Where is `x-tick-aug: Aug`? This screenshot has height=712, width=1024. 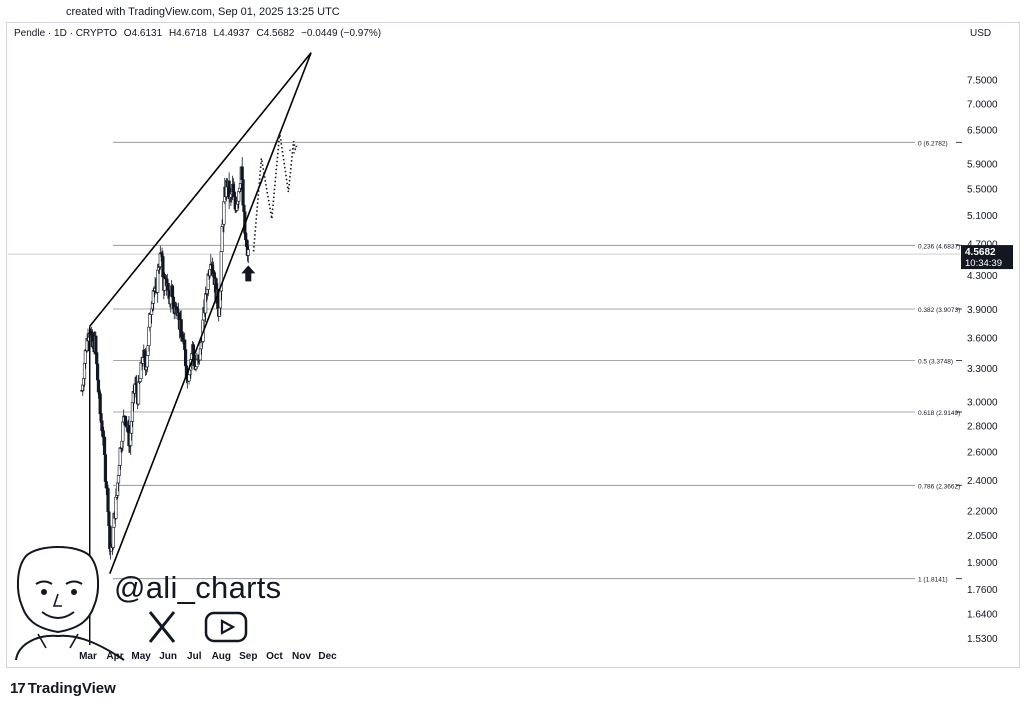
x-tick-aug: Aug is located at coordinates (221, 656).